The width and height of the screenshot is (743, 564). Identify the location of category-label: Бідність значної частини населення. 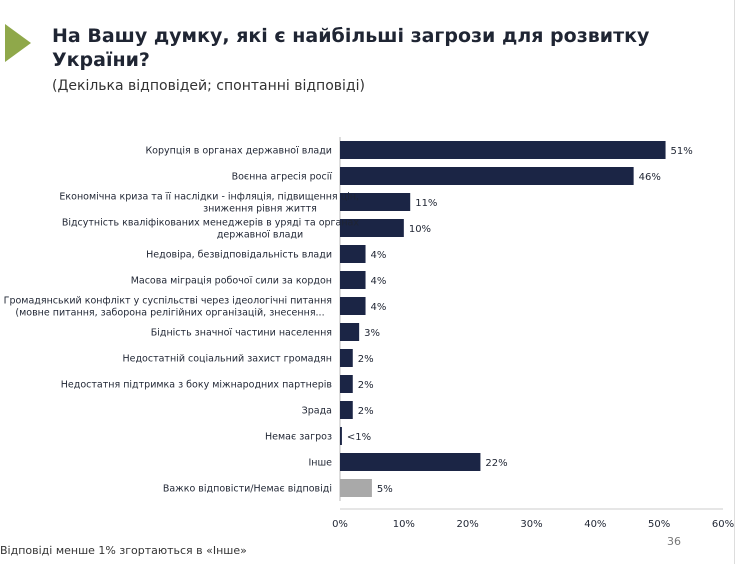
(241, 333).